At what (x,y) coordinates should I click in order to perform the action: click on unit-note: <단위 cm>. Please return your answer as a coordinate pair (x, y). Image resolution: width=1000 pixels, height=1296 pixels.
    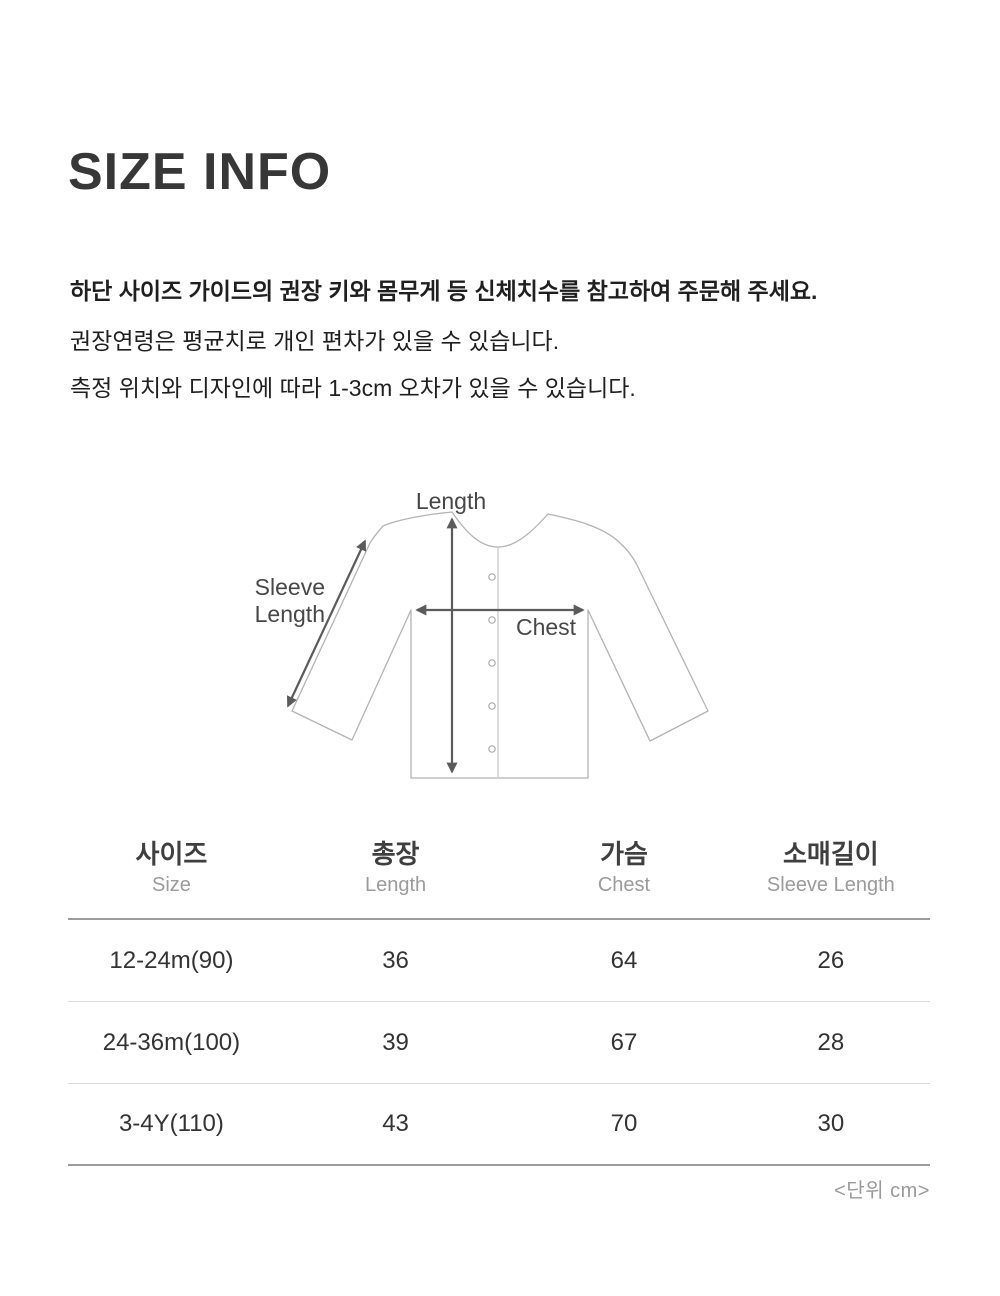
    Looking at the image, I should click on (882, 1191).